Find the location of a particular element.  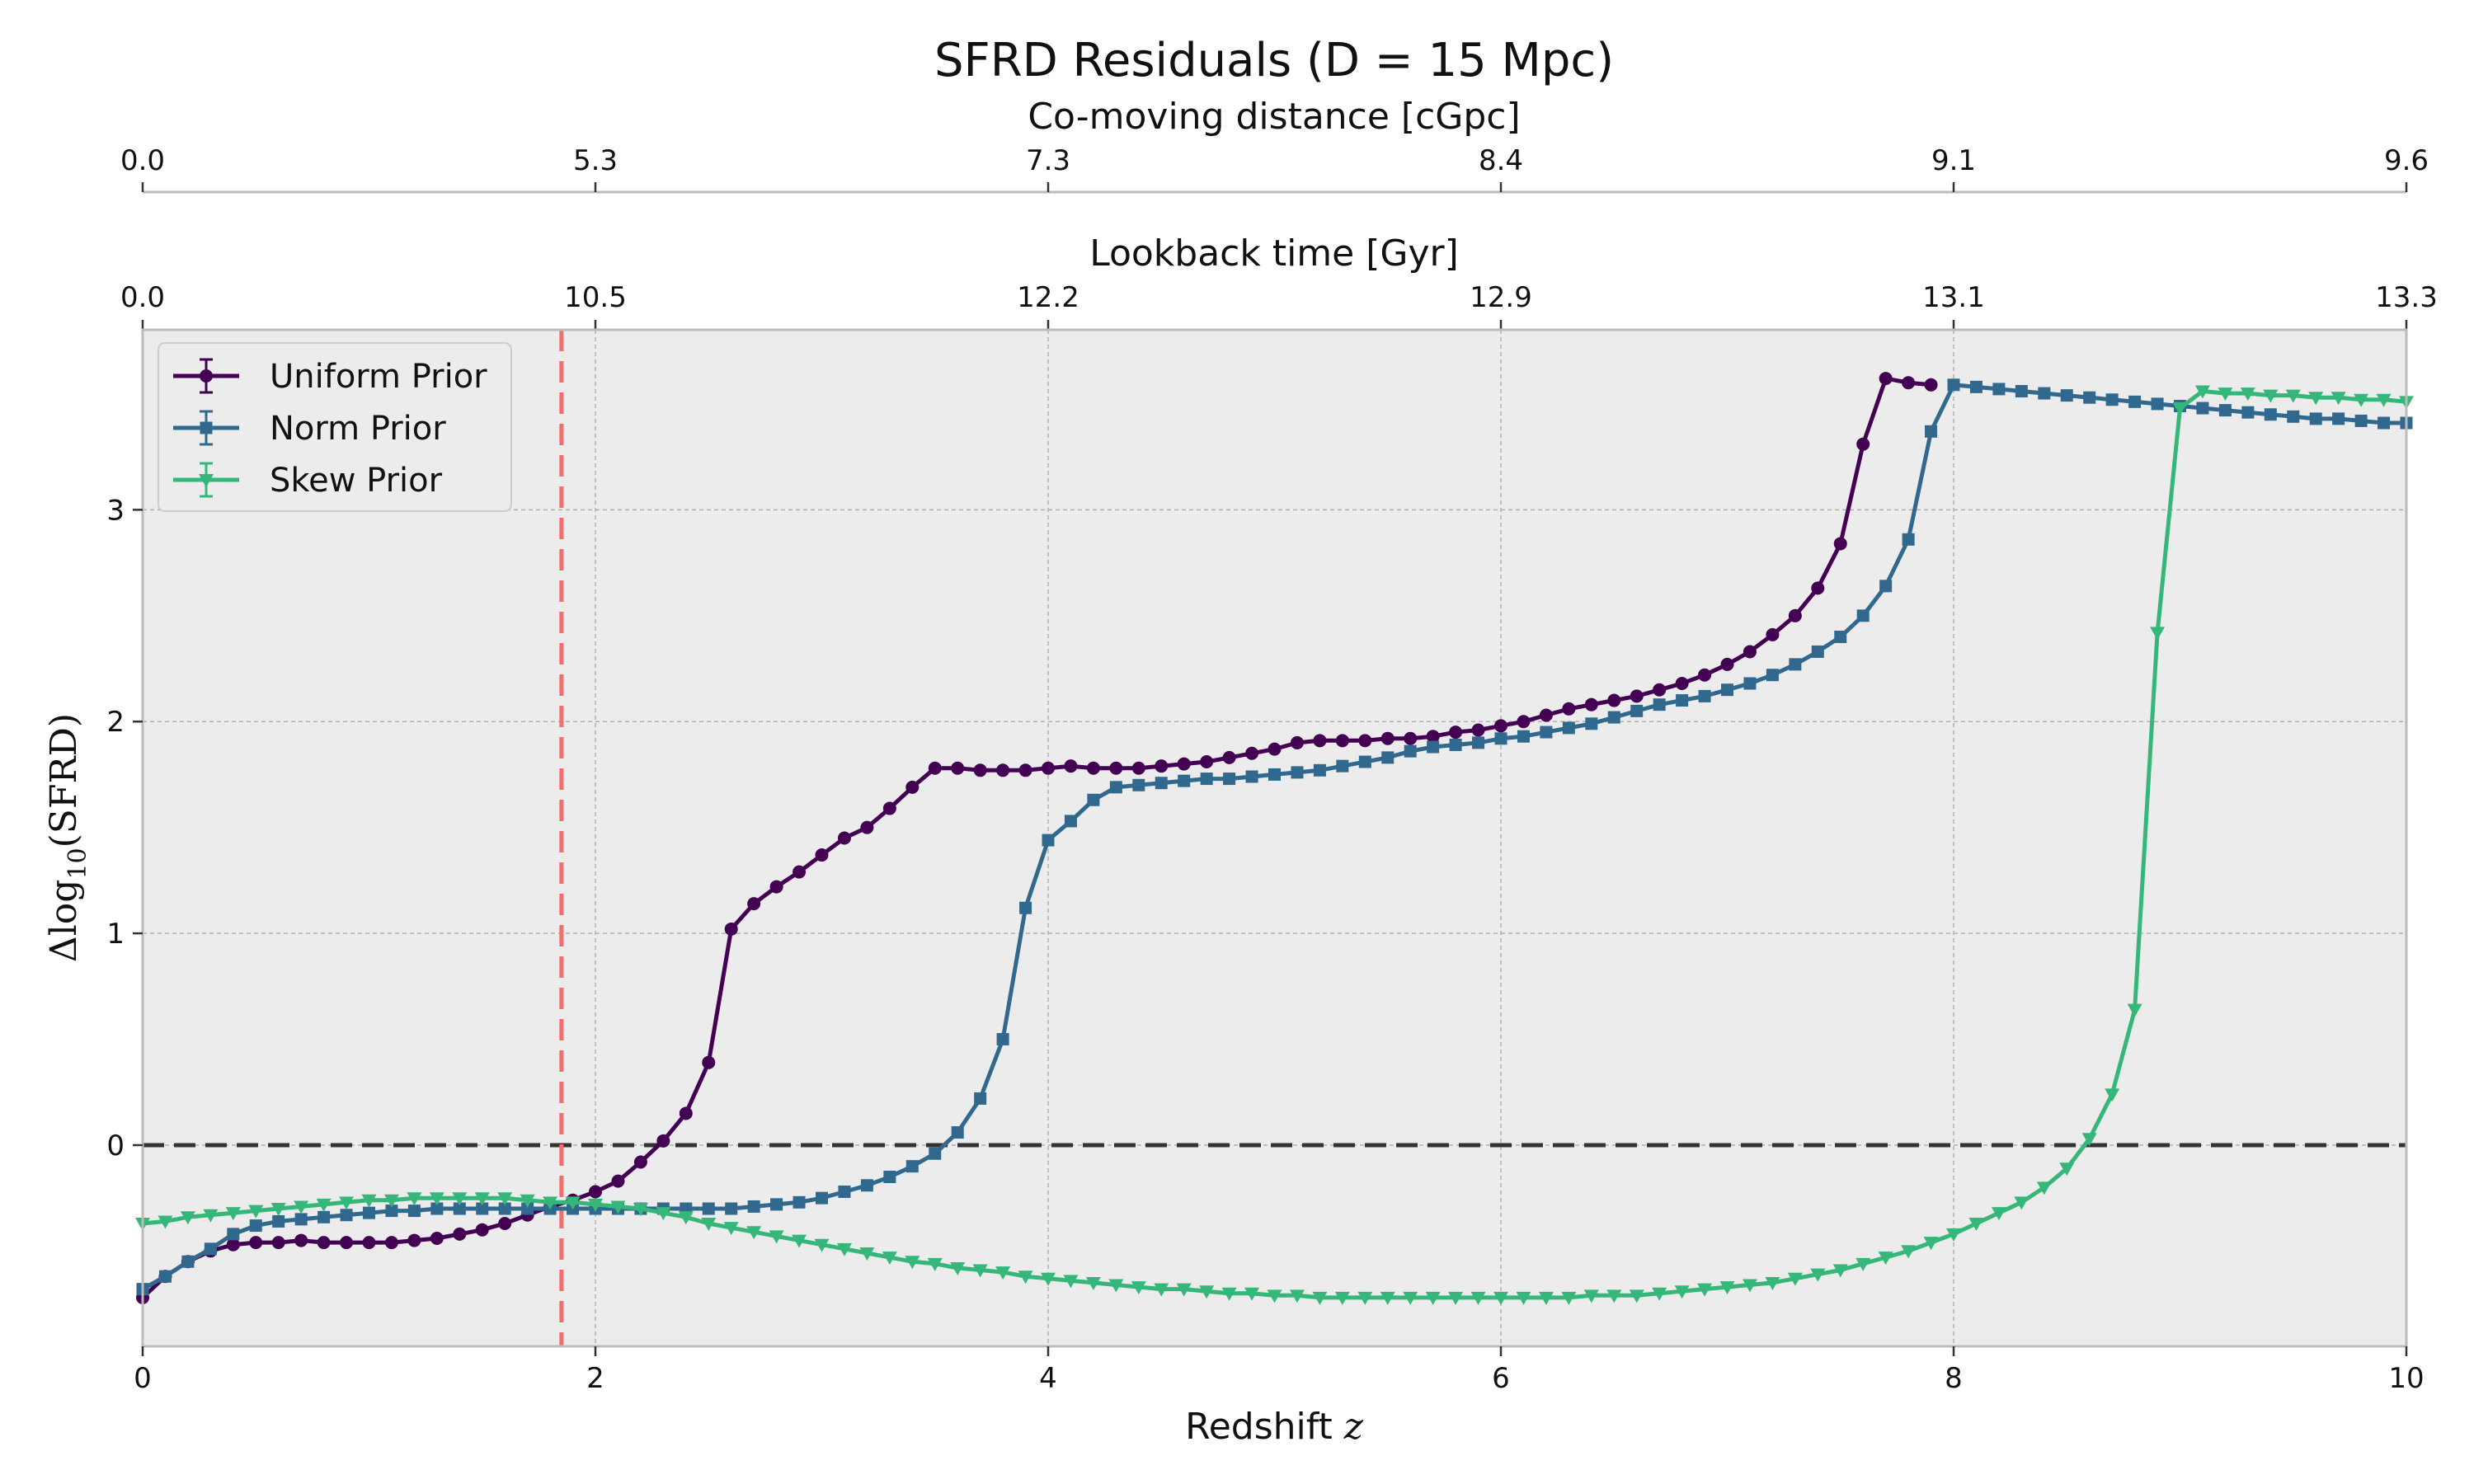

top-axis-lookback-tick-label: 12.2 is located at coordinates (1048, 297).